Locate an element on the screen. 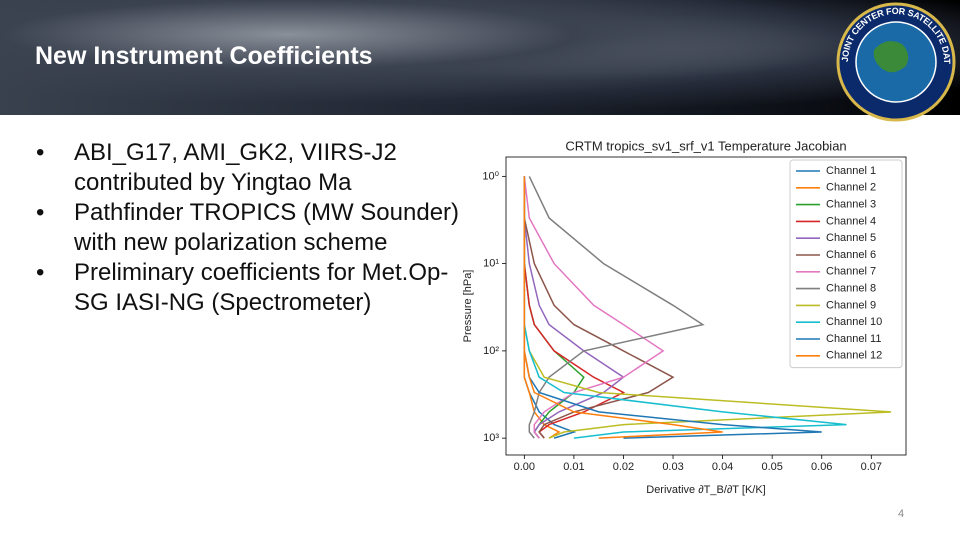  legend-label: Channel 9 is located at coordinates (851, 305).